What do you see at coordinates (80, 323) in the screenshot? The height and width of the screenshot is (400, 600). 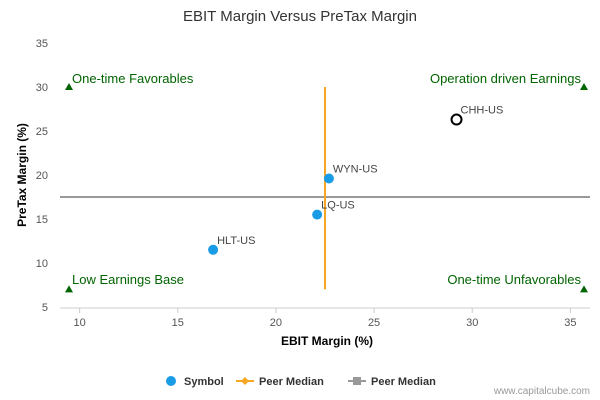 I see `x-tick-label: 10` at bounding box center [80, 323].